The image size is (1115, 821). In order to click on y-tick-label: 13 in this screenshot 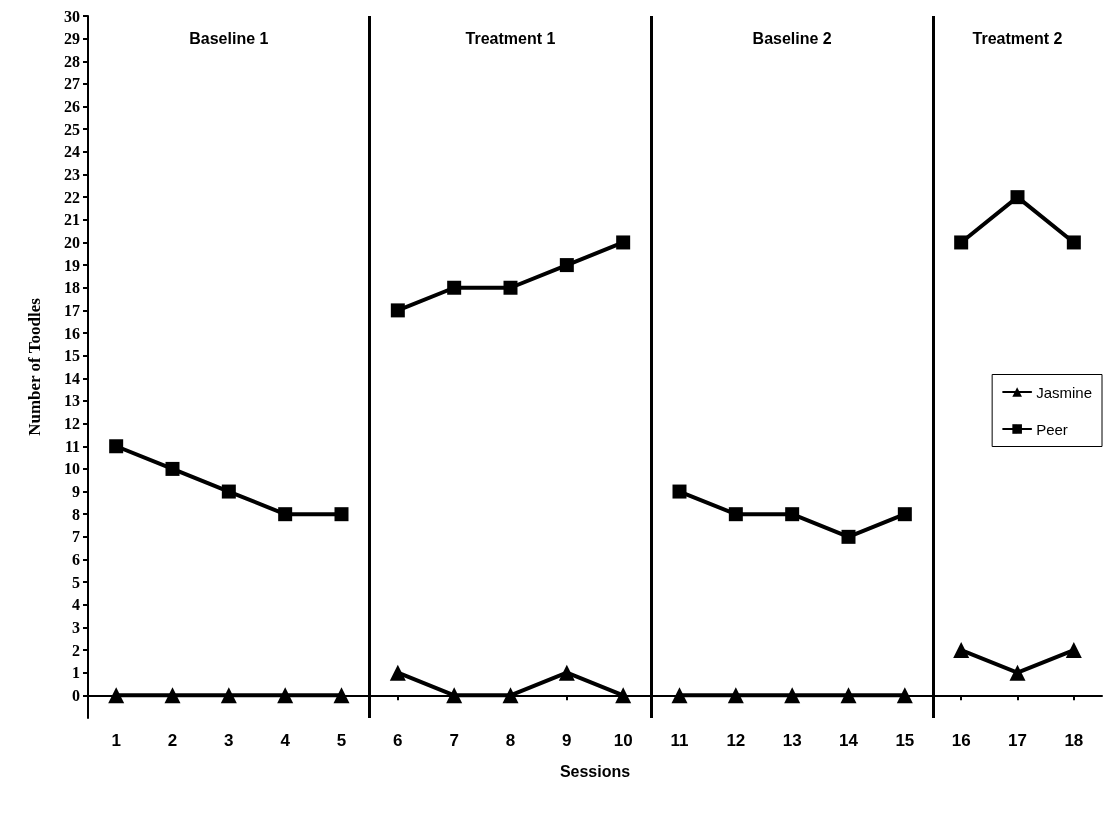, I will do `click(72, 401)`.